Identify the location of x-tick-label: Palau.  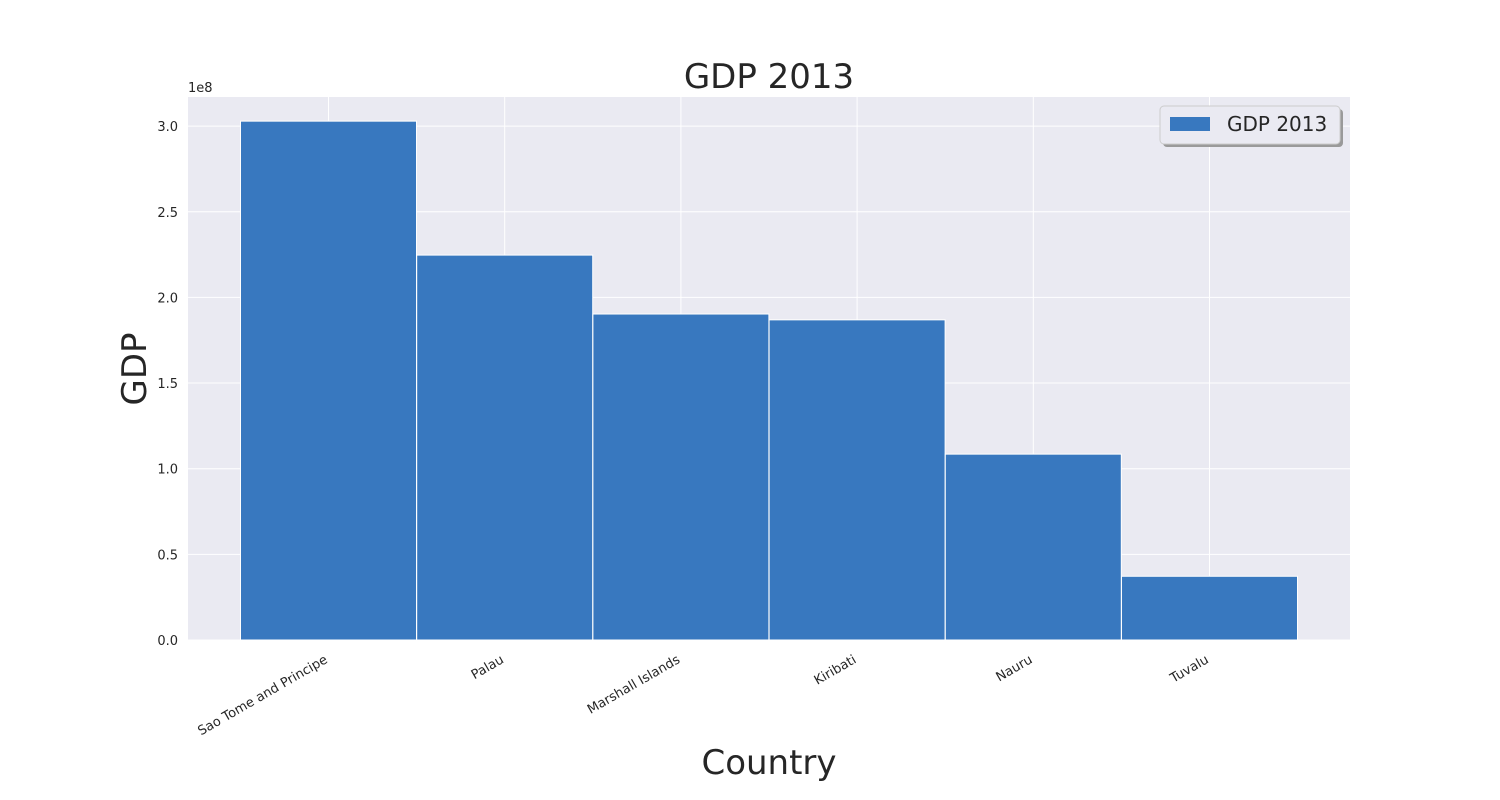
(488, 667).